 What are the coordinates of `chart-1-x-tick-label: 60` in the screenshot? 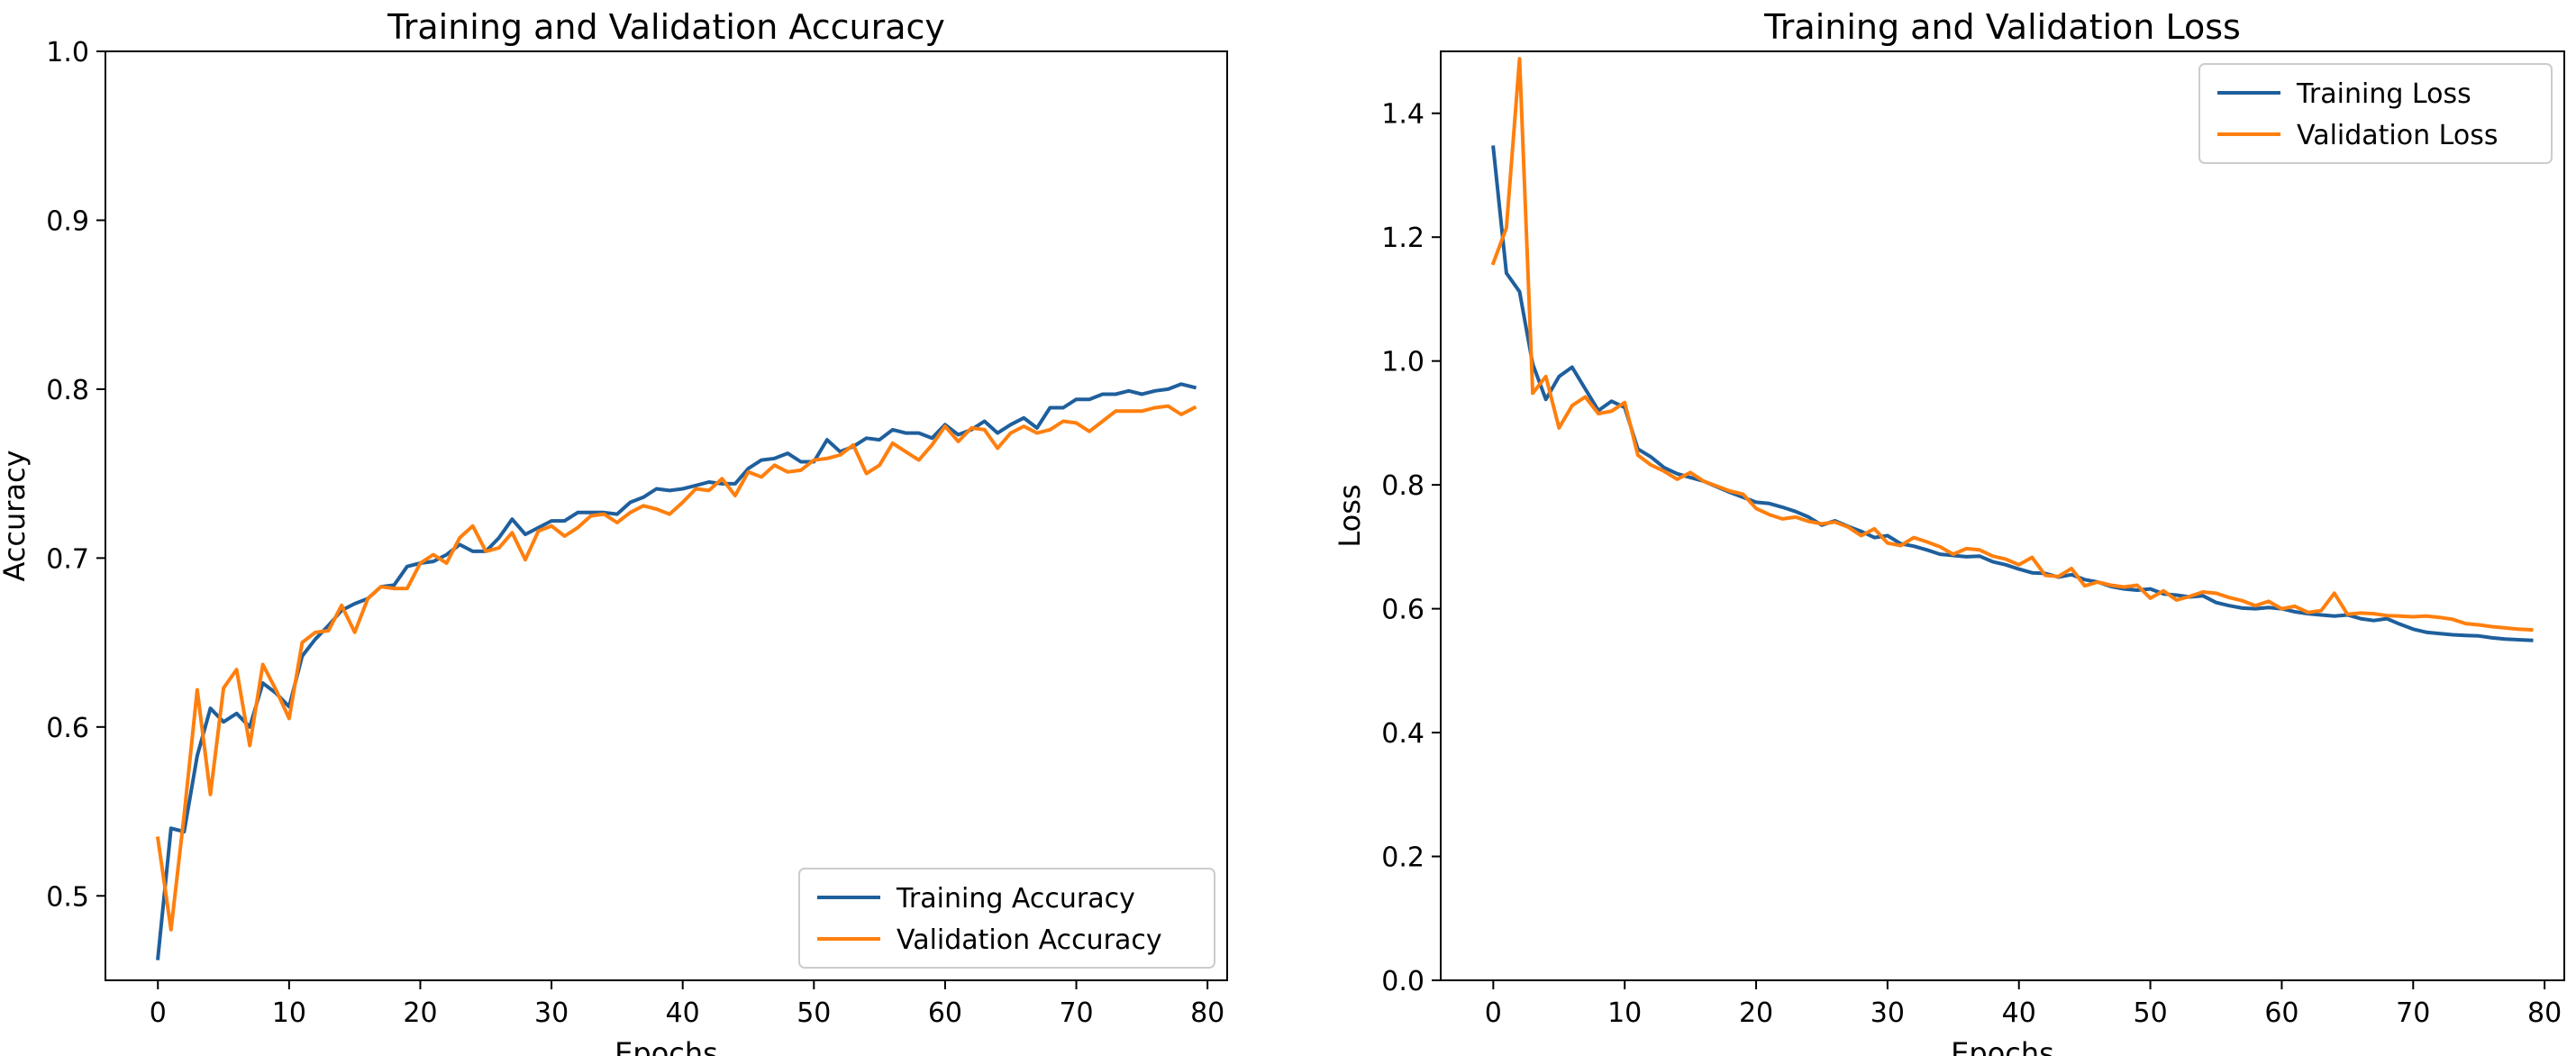 It's located at (945, 1013).